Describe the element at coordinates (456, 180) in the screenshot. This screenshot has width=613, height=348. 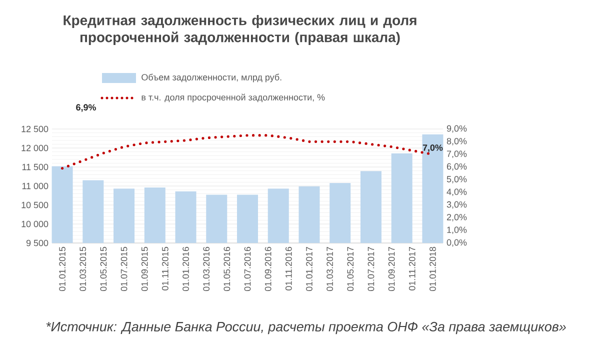
I see `y2-tick-label: 5,0%` at that location.